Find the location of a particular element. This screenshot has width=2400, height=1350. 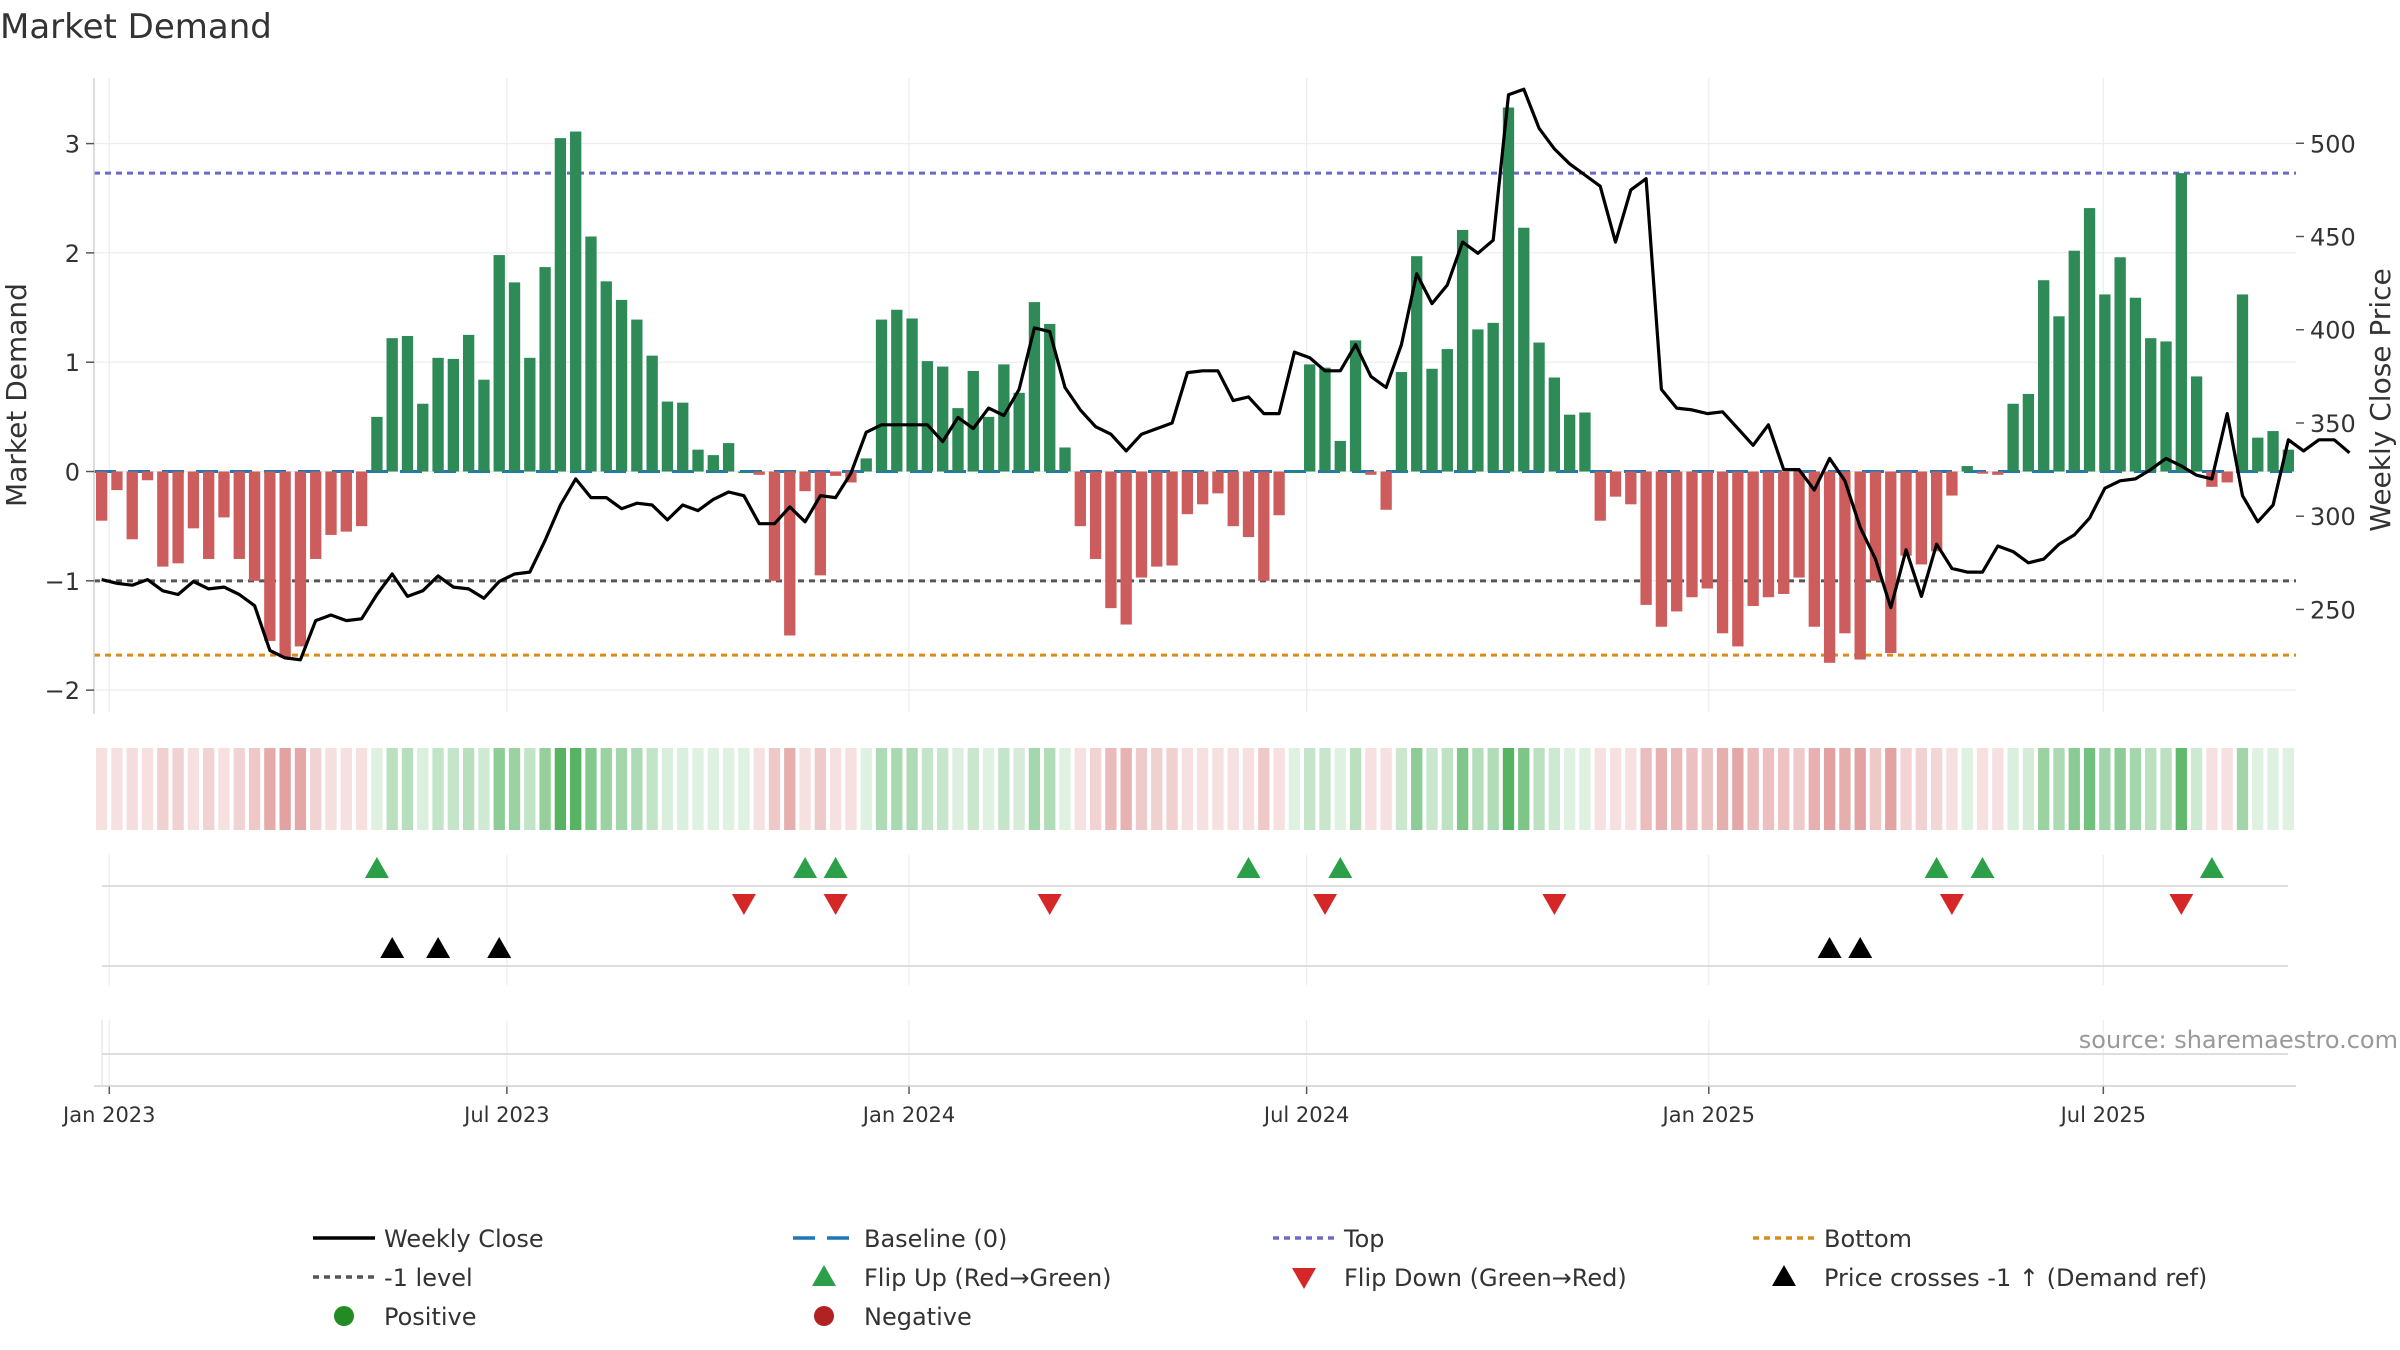

y-tick-label-right: 300 is located at coordinates (2333, 517).